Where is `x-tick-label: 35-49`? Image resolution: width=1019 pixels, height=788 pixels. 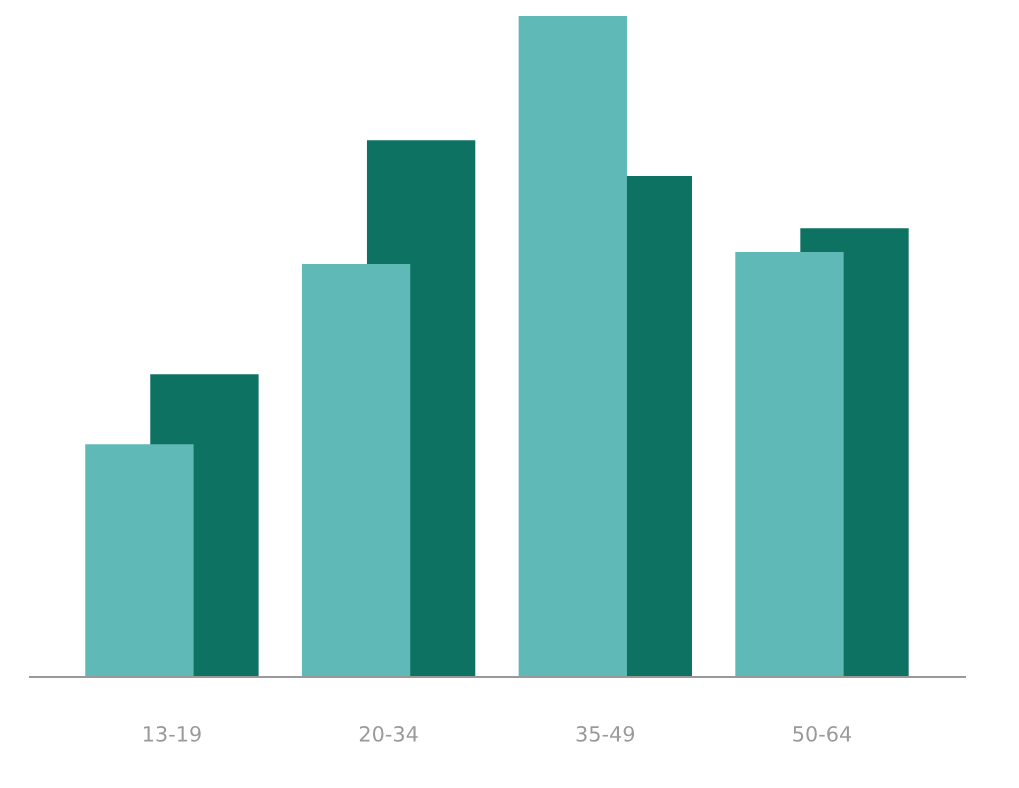 x-tick-label: 35-49 is located at coordinates (605, 733).